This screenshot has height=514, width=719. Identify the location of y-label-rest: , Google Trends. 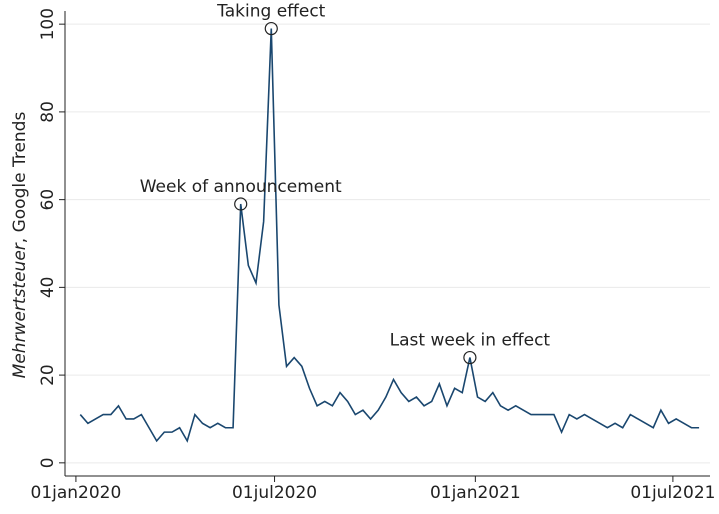
(20, 178).